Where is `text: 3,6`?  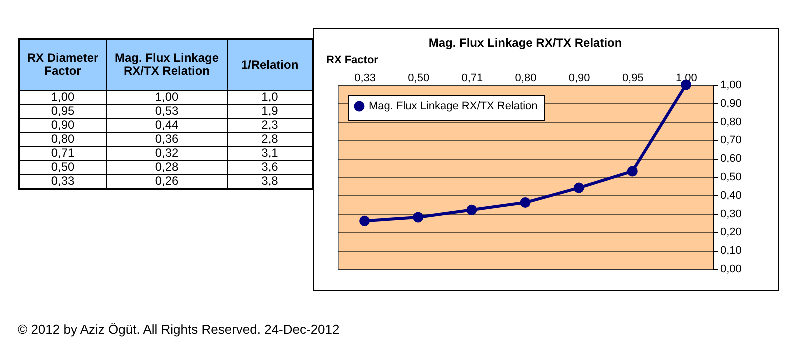 text: 3,6 is located at coordinates (270, 167).